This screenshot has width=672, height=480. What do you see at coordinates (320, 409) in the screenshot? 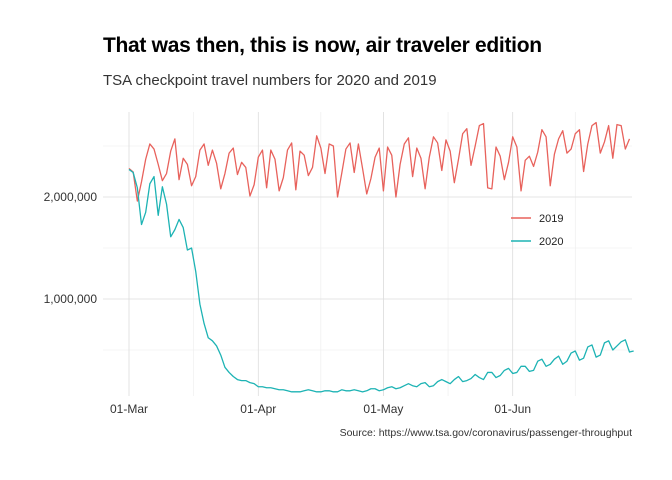
I see `x-axis: 01-Mar 01-Apr 01-May 01-Jun` at bounding box center [320, 409].